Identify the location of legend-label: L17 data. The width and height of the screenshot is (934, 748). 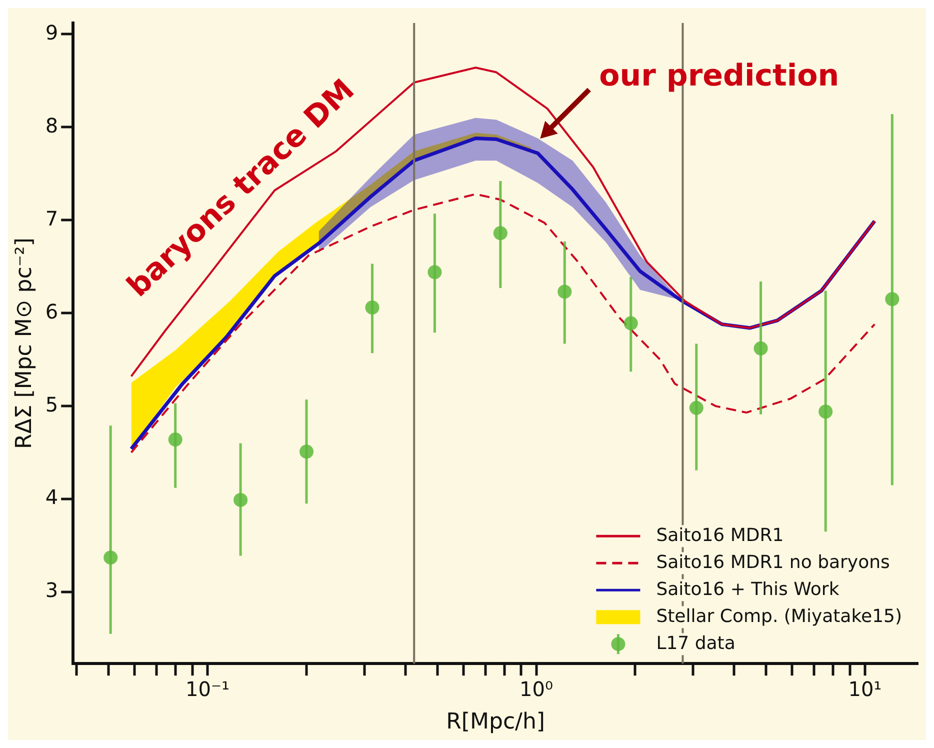
(696, 643).